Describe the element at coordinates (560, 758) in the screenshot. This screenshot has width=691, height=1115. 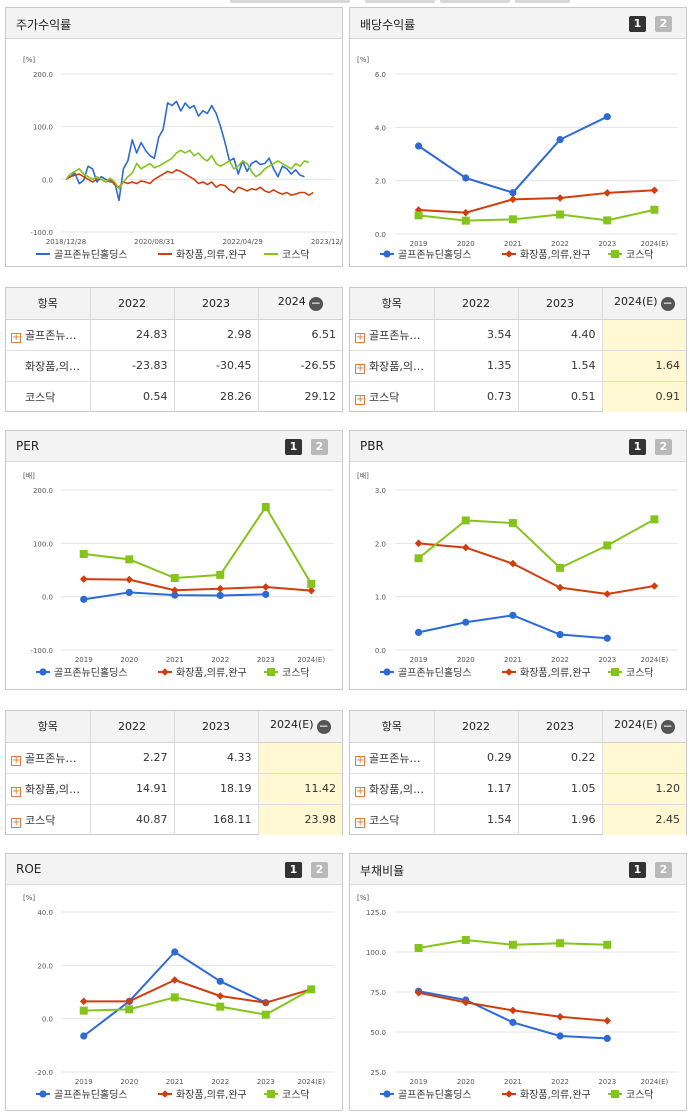
I see `table-cell: 0.22` at that location.